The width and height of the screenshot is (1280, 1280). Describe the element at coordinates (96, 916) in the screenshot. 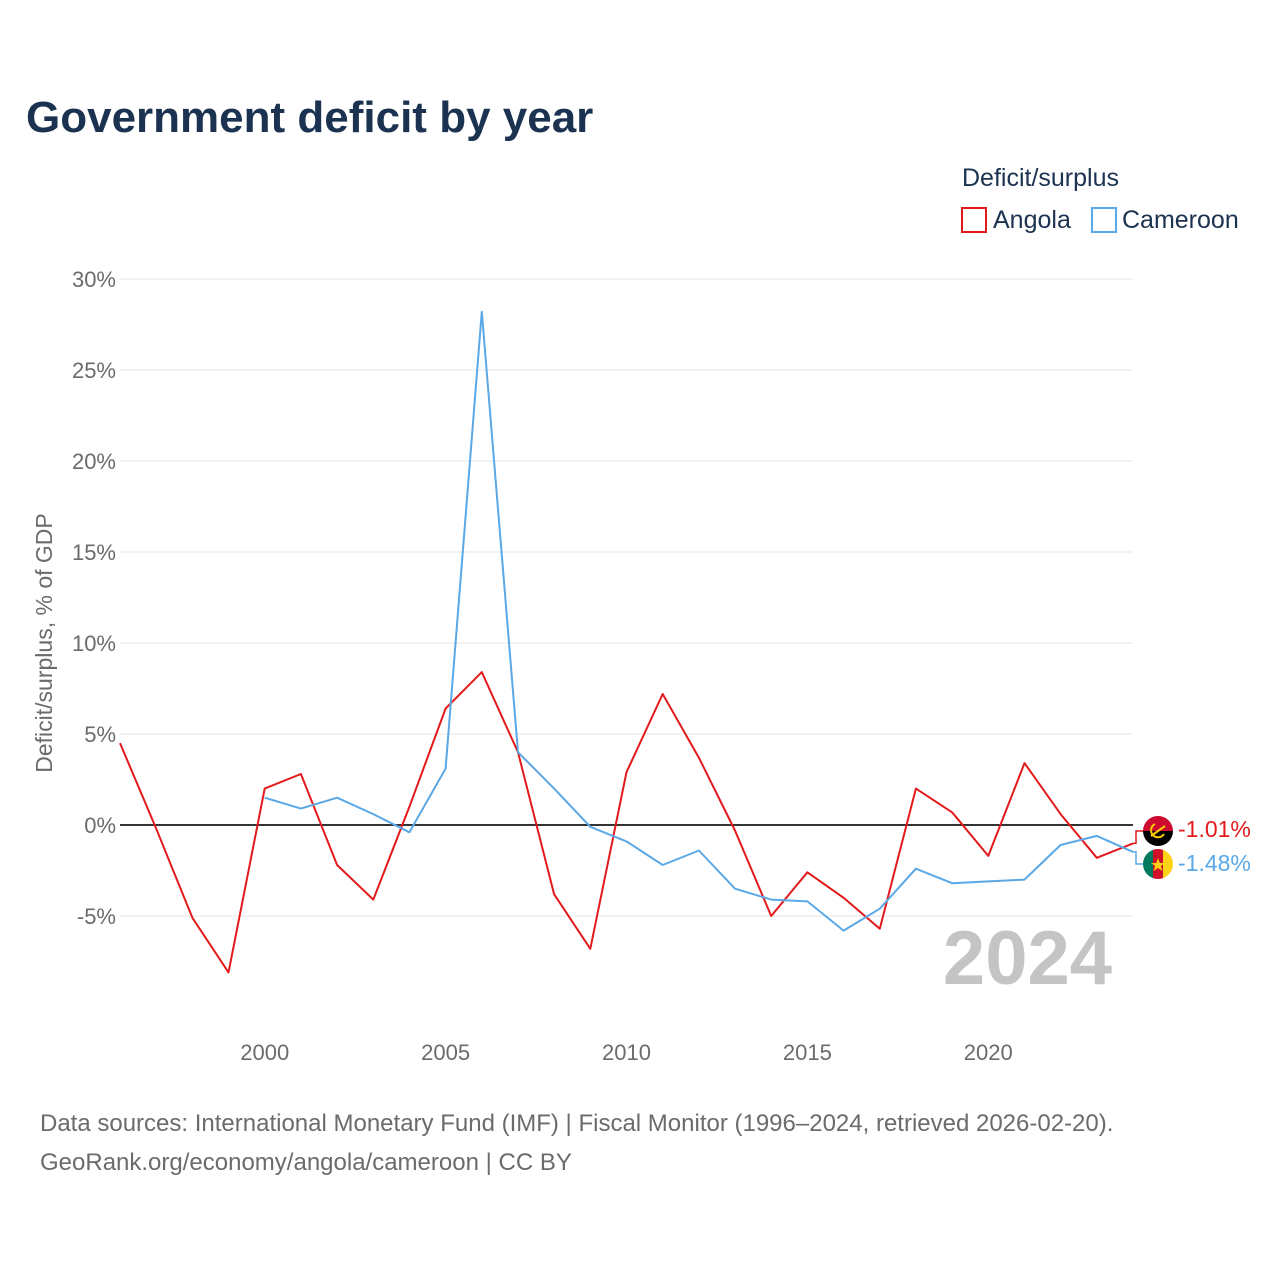

I see `y-tick-label: -5%` at that location.